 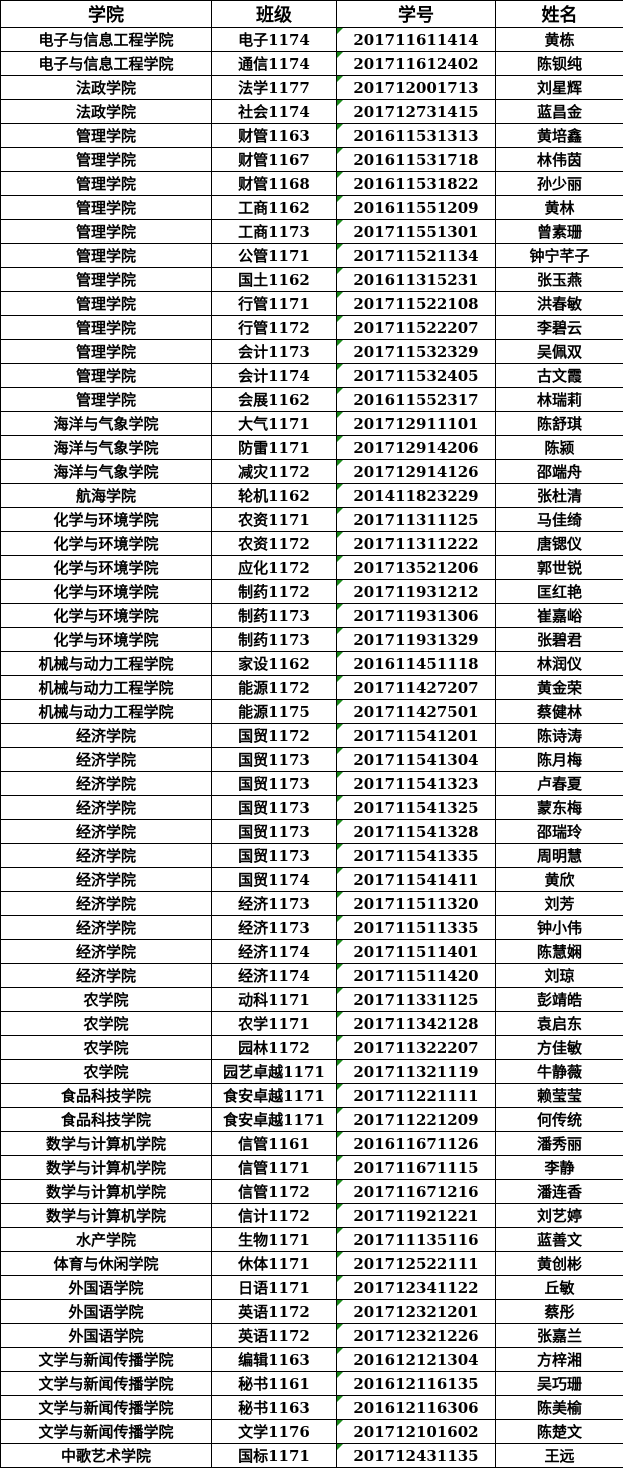 What do you see at coordinates (559, 495) in the screenshot?
I see `cell-name: 张杜清` at bounding box center [559, 495].